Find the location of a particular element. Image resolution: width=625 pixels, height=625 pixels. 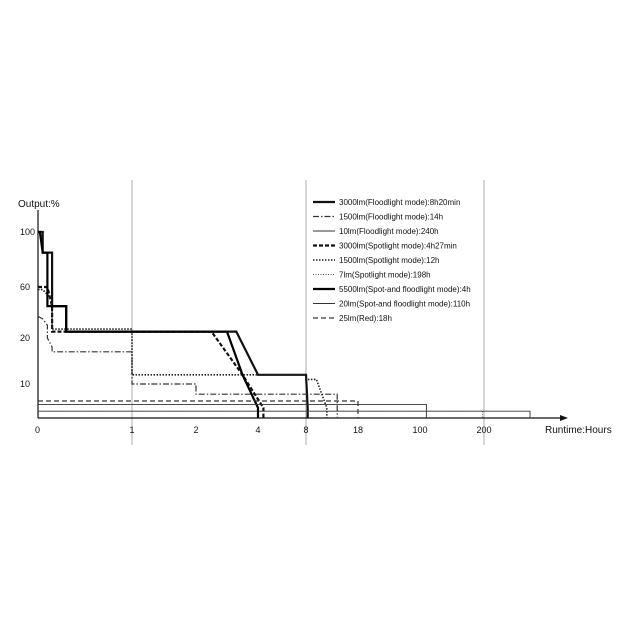

legend-label: 20lm(Spot-and floodlight mode):110h is located at coordinates (404, 304).